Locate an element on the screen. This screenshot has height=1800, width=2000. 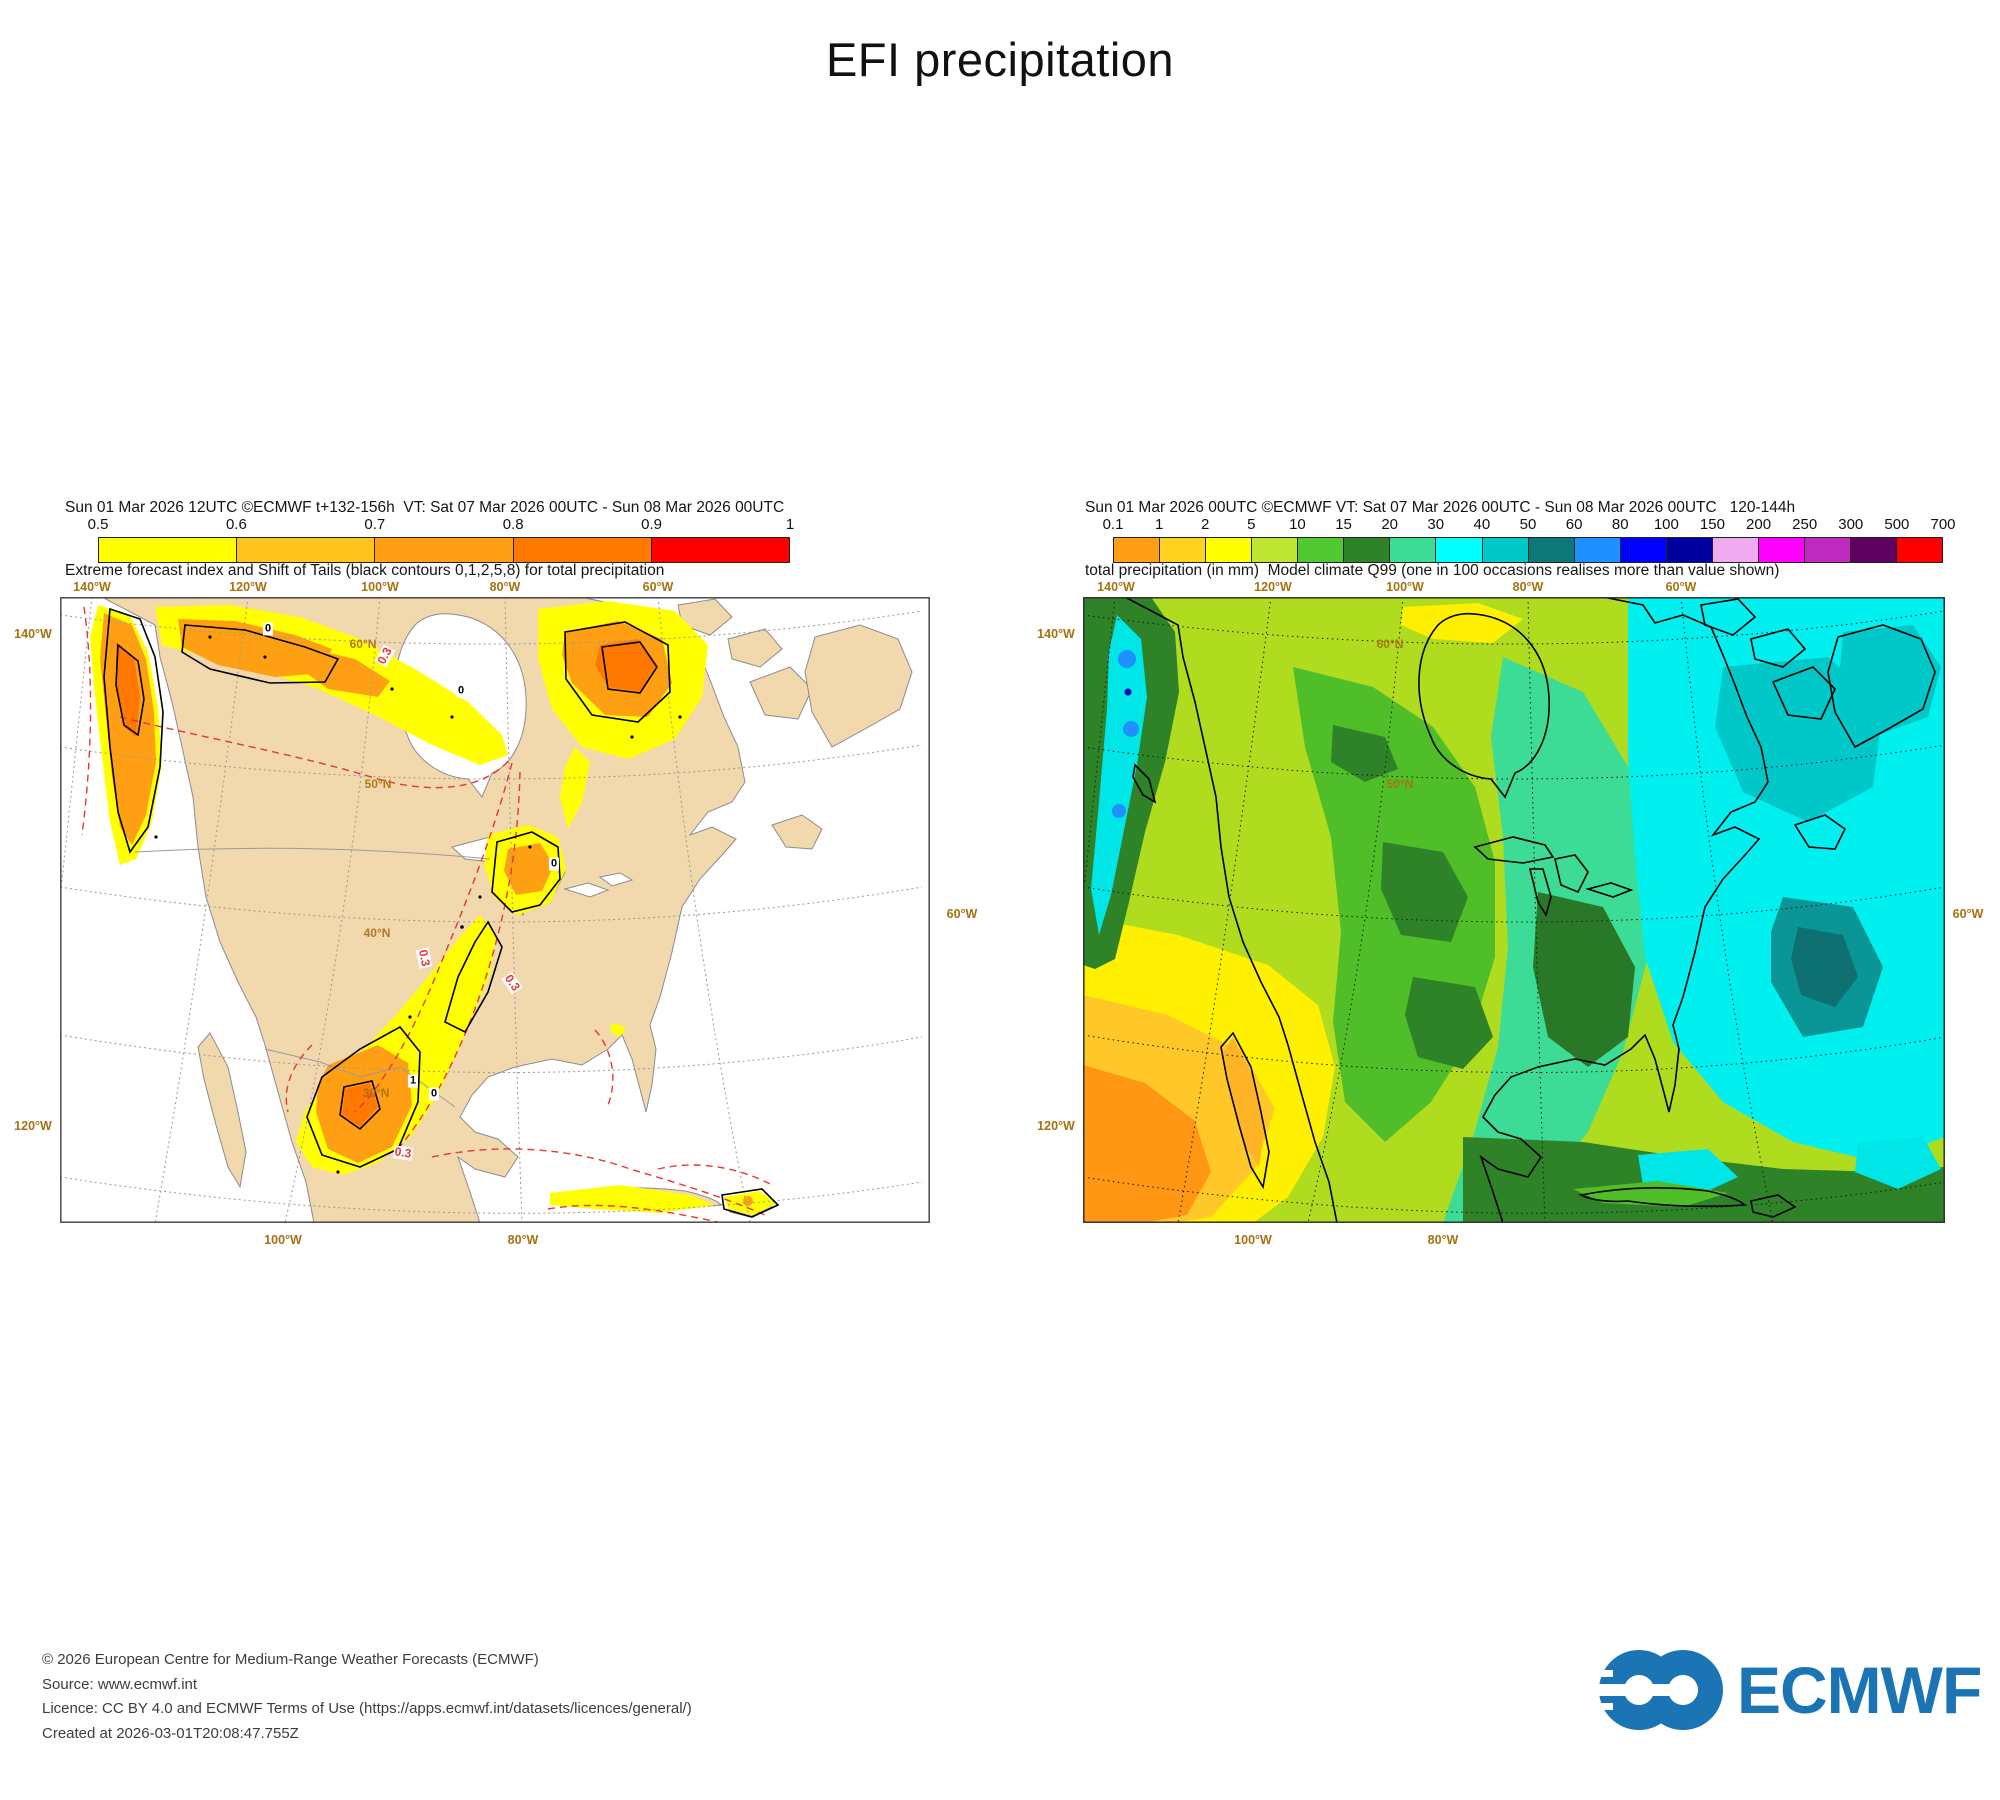
ecmwf-logo-mark is located at coordinates (1659, 1690).